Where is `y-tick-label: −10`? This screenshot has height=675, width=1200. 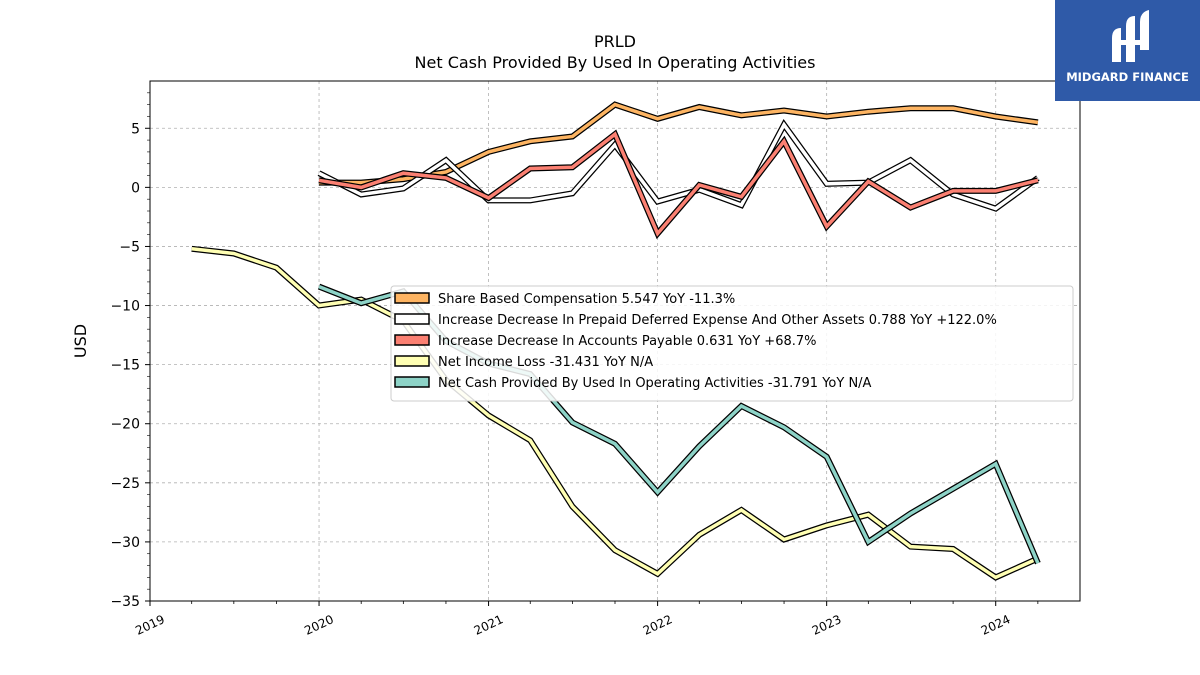
y-tick-label: −10 is located at coordinates (125, 307).